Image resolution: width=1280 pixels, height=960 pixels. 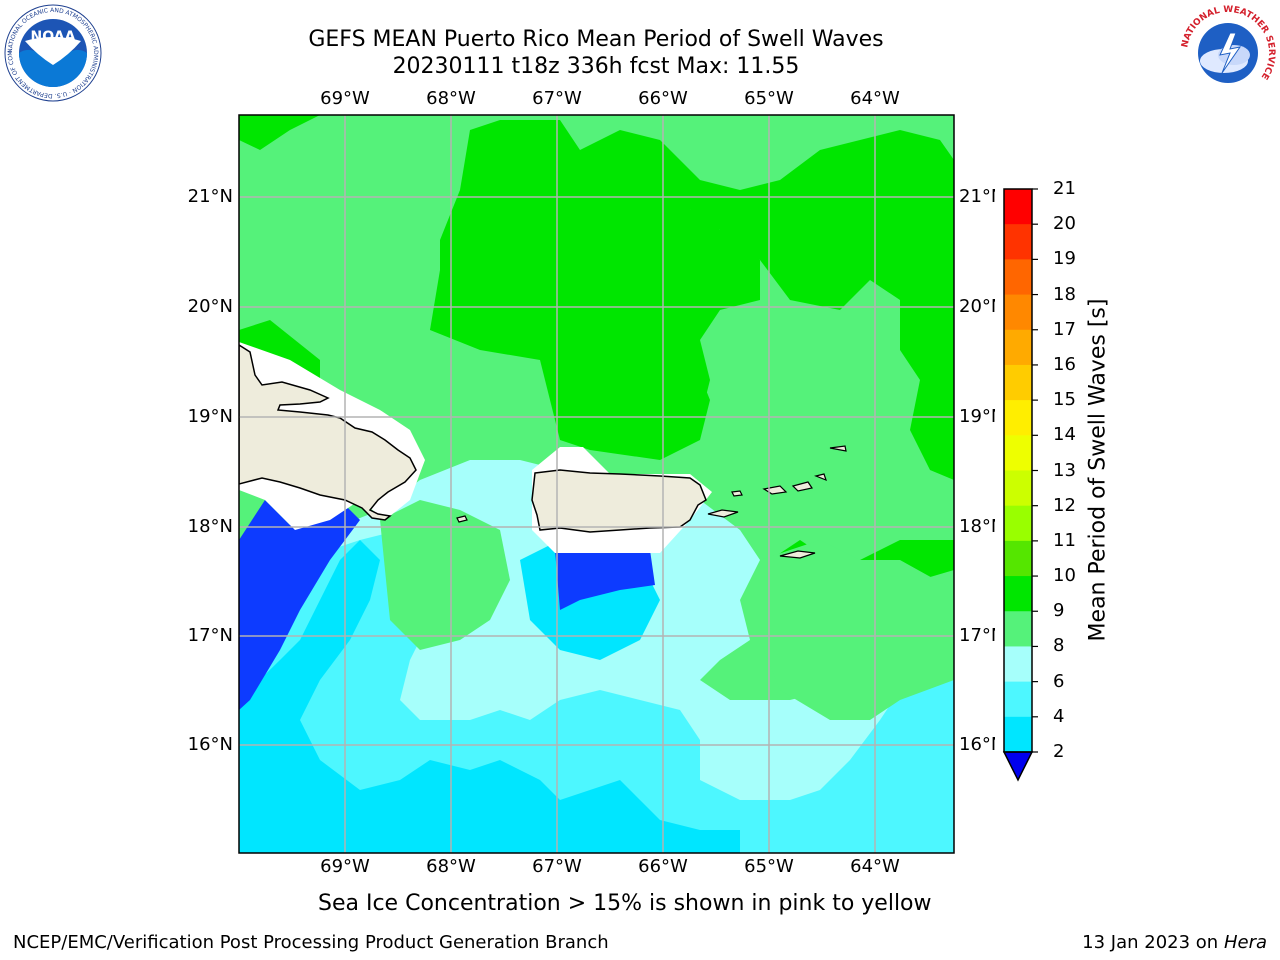 I want to click on colorbar-tick-label: 11, so click(x=1064, y=540).